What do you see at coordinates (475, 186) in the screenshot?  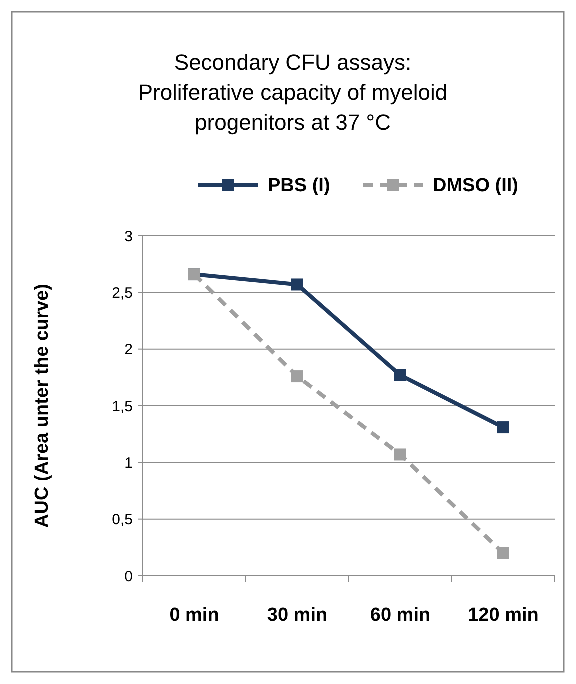 I see `legend-label: DMSO (II)` at bounding box center [475, 186].